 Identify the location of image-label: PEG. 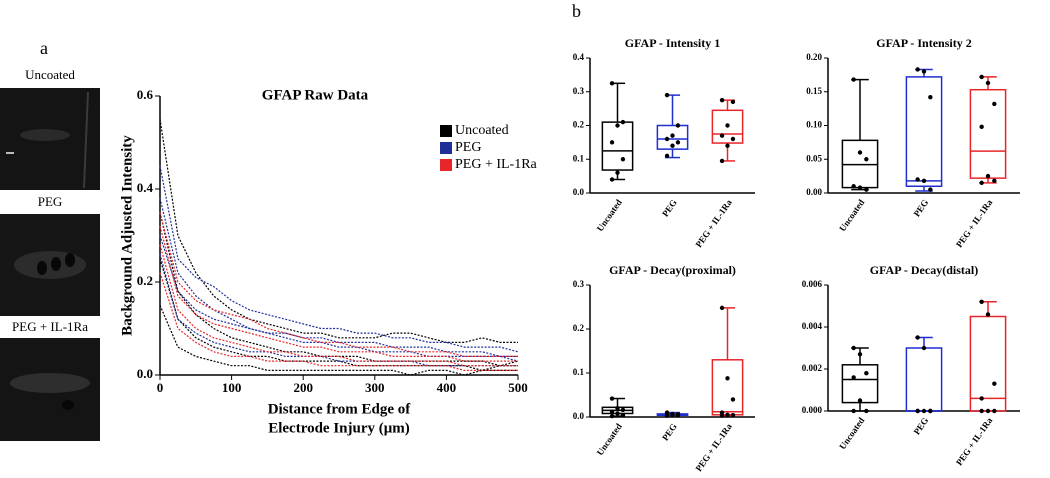
(50, 201).